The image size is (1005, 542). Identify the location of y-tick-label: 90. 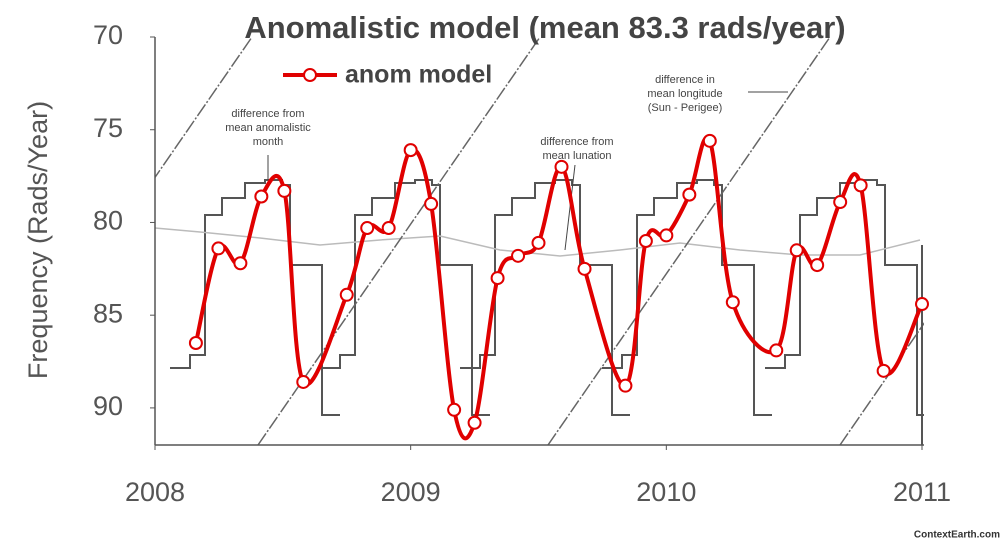
(108, 406).